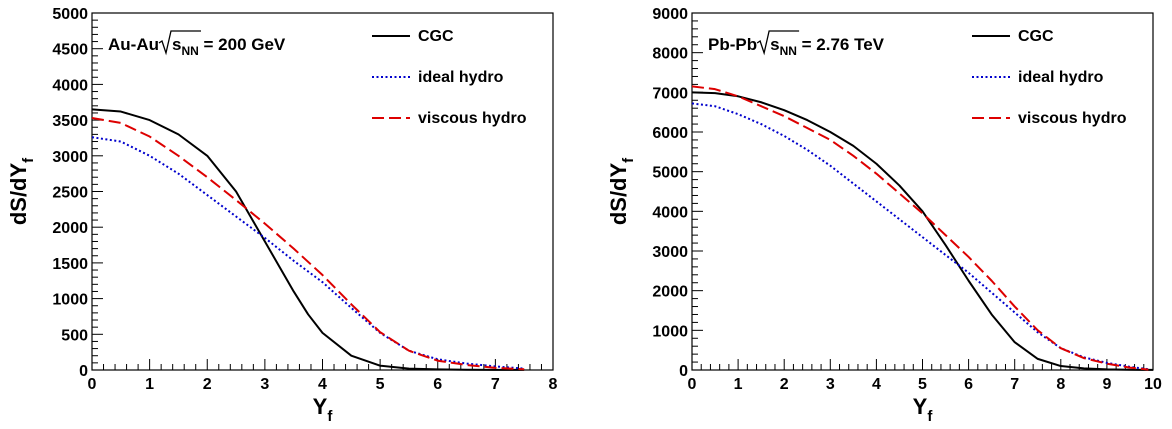 Image resolution: width=1172 pixels, height=429 pixels. I want to click on chart-1-y-axis-title-main: dS/dY, so click(18, 194).